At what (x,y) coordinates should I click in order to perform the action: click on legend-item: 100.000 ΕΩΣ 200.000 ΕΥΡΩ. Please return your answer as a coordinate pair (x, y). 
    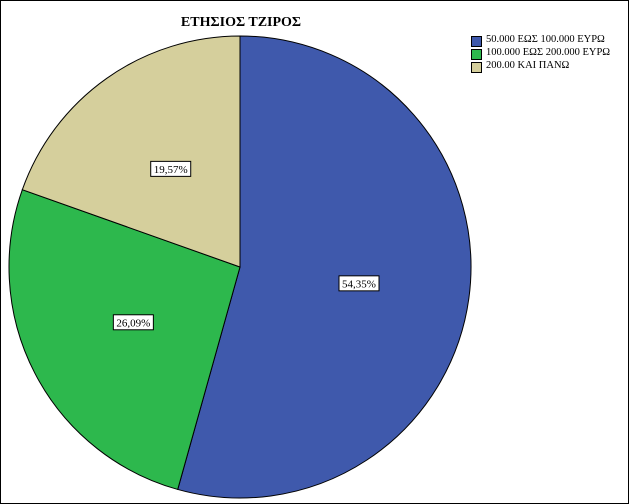
    Looking at the image, I should click on (546, 53).